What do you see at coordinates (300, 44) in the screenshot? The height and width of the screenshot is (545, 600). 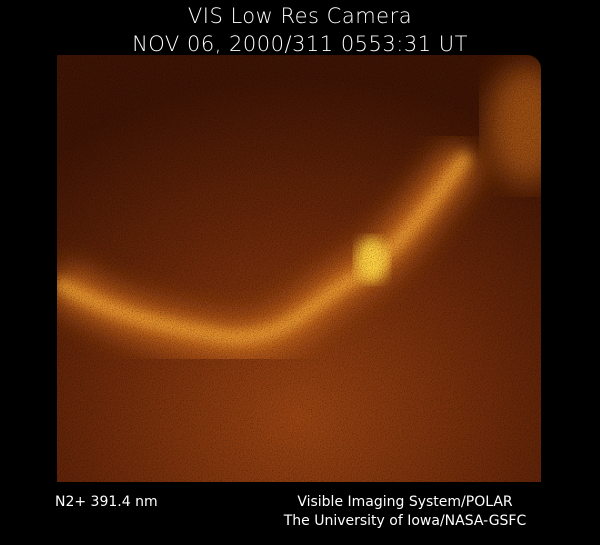 I see `timestamp: NOV 06, 2000/311 0553:31 UT` at bounding box center [300, 44].